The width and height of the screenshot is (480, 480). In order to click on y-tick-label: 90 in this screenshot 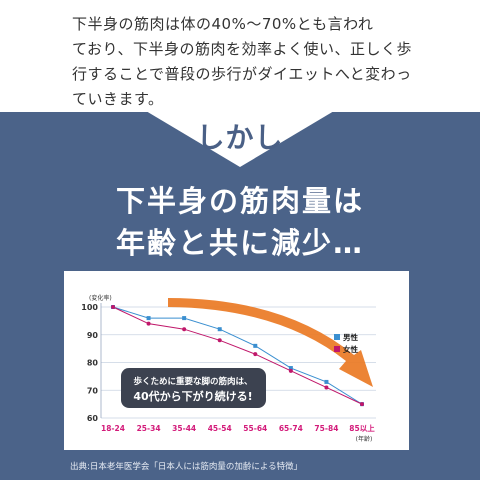, I will do `click(93, 335)`.